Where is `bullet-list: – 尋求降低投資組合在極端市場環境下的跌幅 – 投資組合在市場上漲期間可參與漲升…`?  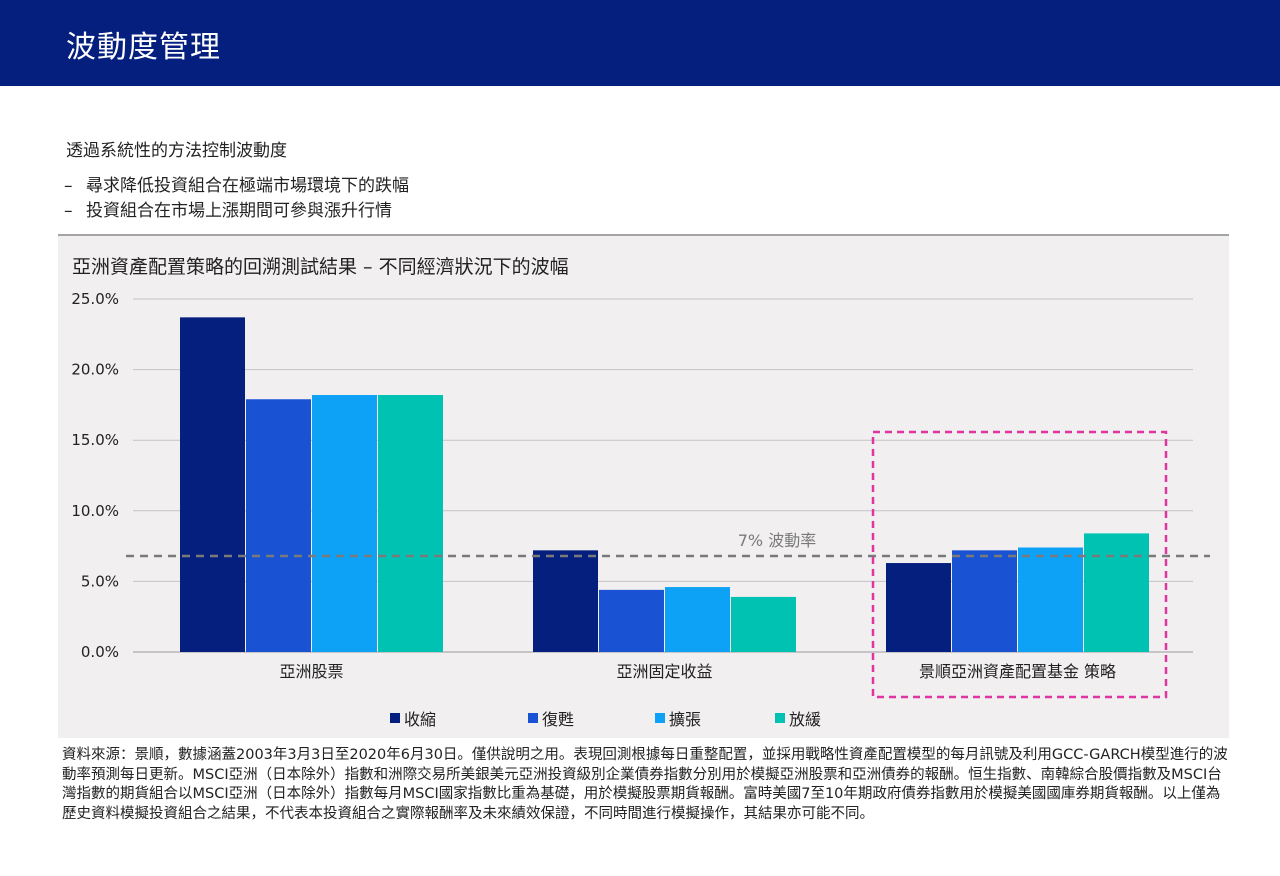 bullet-list: – 尋求降低投資組合在極端市場環境下的跌幅 – 投資組合在市場上漲期間可參與漲升… is located at coordinates (236, 199).